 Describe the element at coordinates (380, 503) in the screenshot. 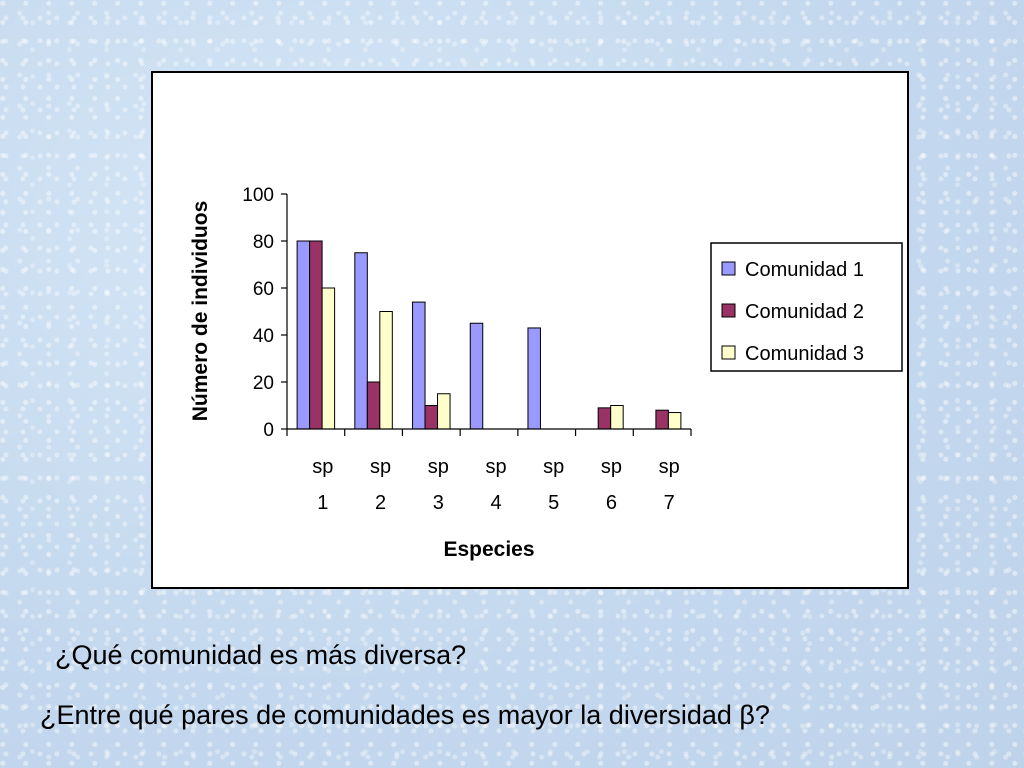

I see `x-tick-label: 2` at that location.